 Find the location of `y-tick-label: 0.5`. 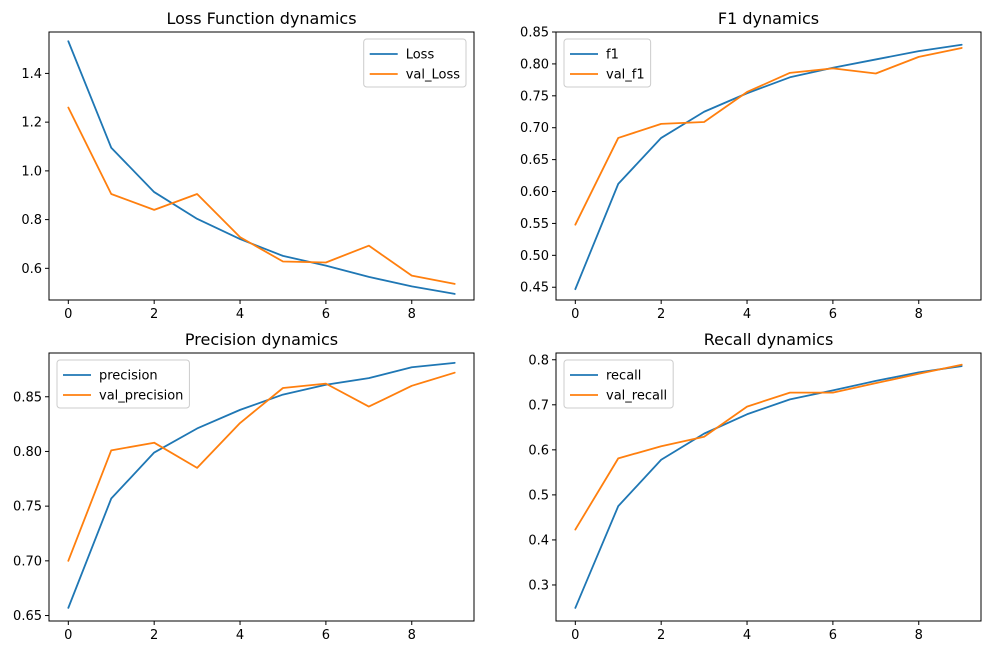

y-tick-label: 0.5 is located at coordinates (538, 495).